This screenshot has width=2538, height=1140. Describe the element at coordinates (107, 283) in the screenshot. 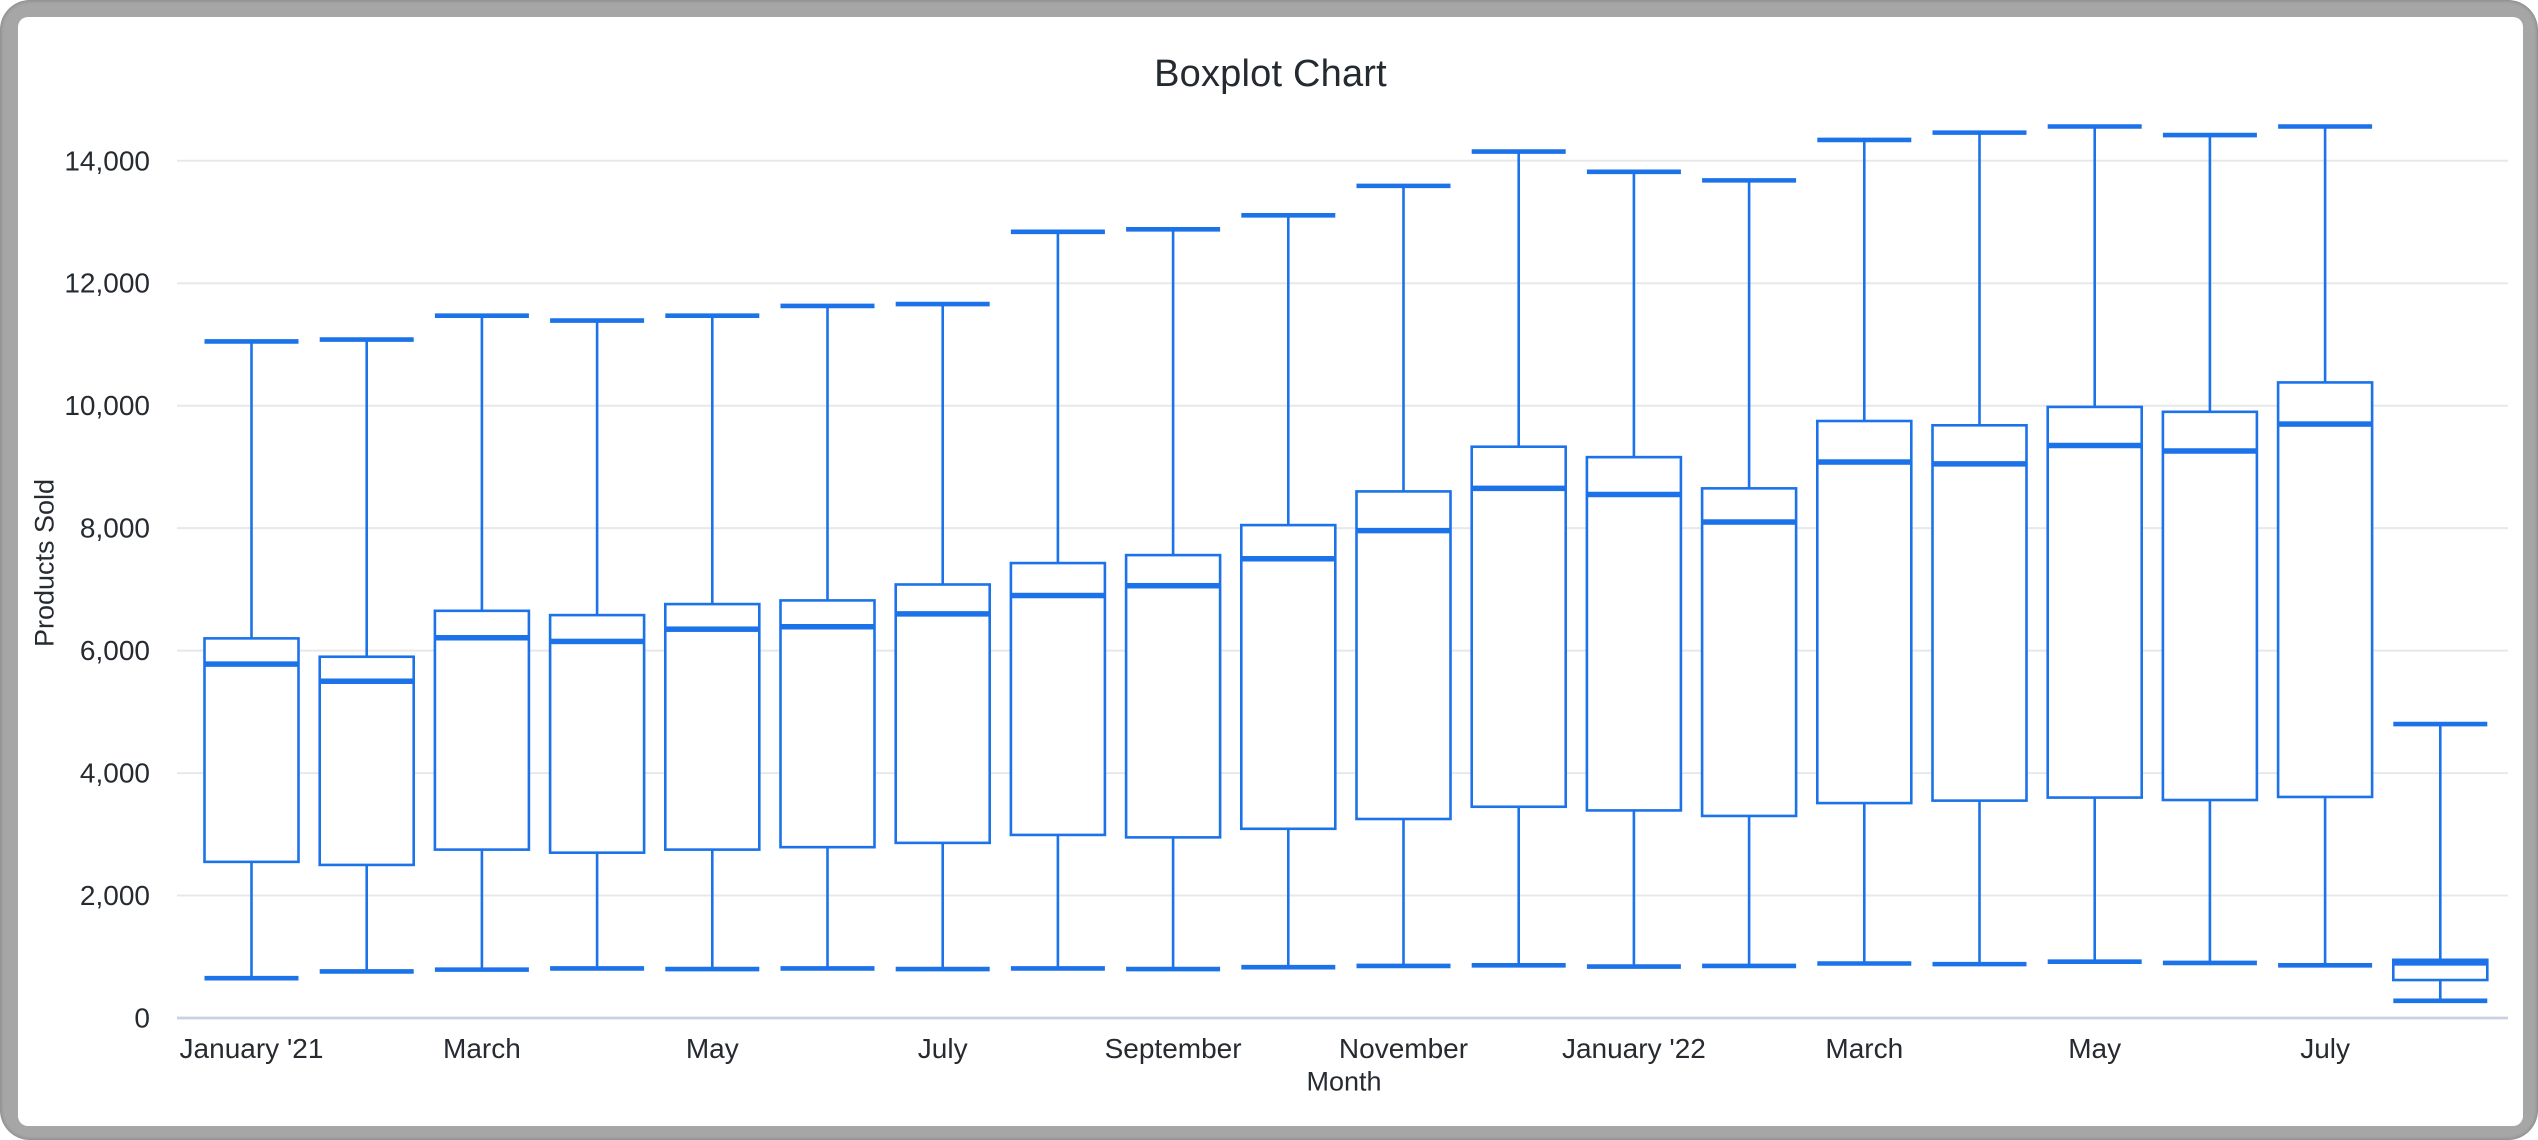

I see `y-axis-tick-label: 12,000` at that location.